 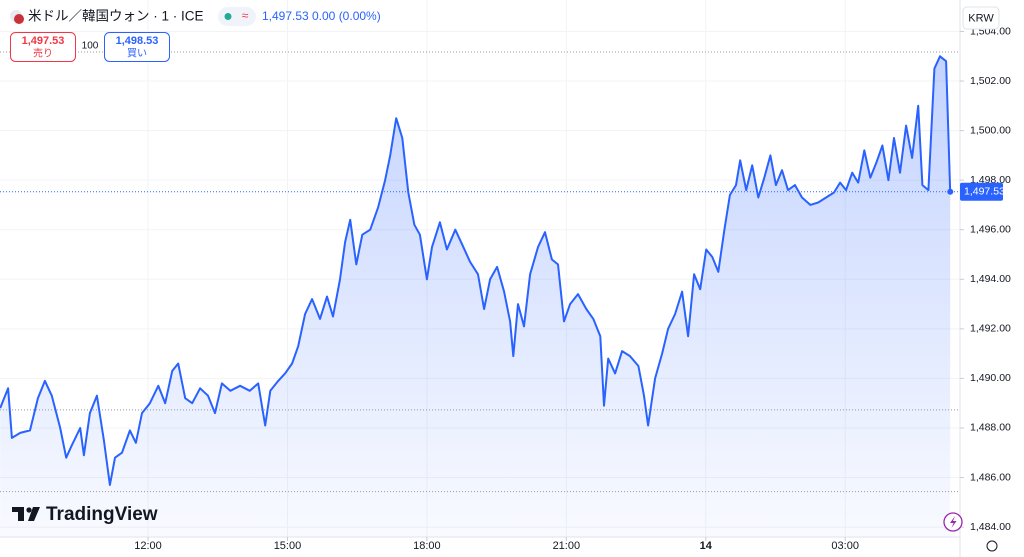 I want to click on buy-button, so click(x=137, y=47).